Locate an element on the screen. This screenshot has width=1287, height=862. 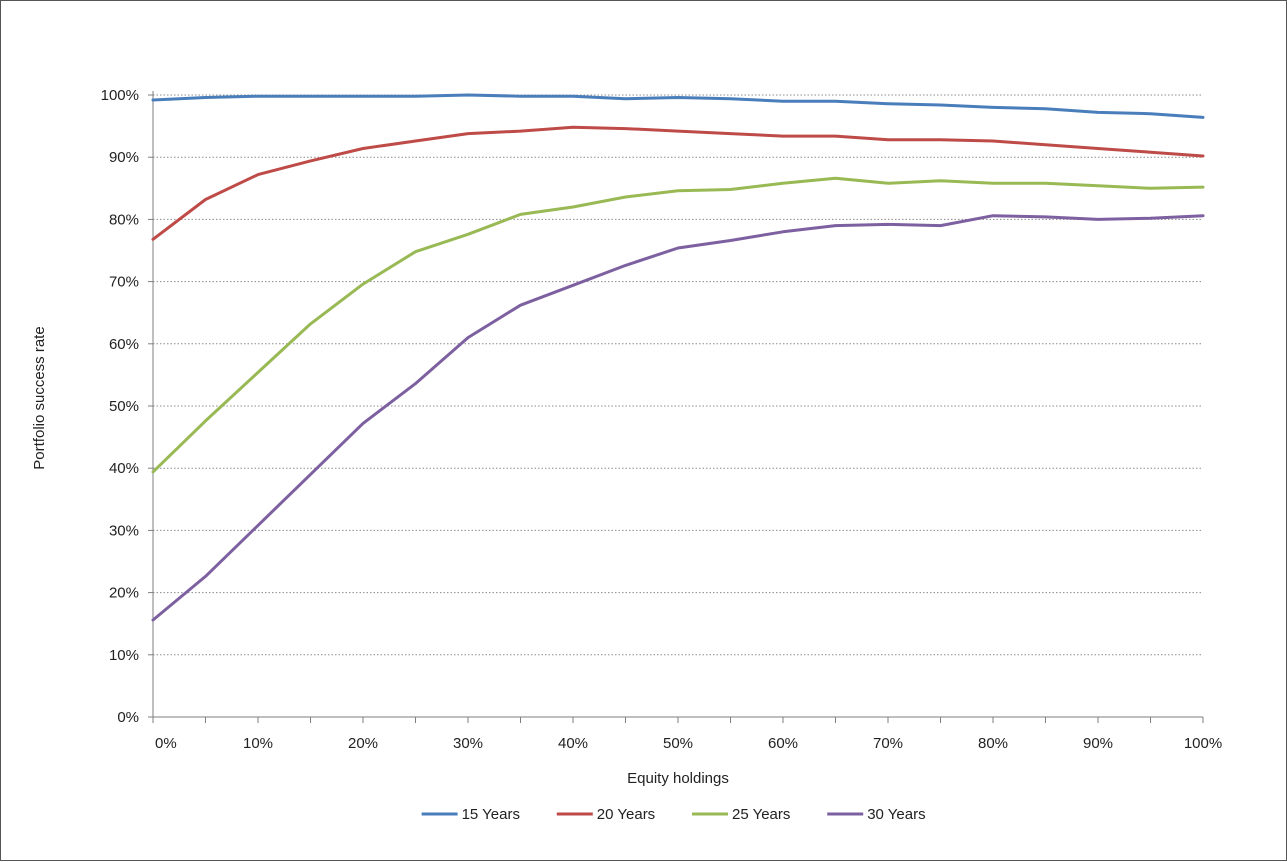
x-tick-label: 100% is located at coordinates (1203, 743).